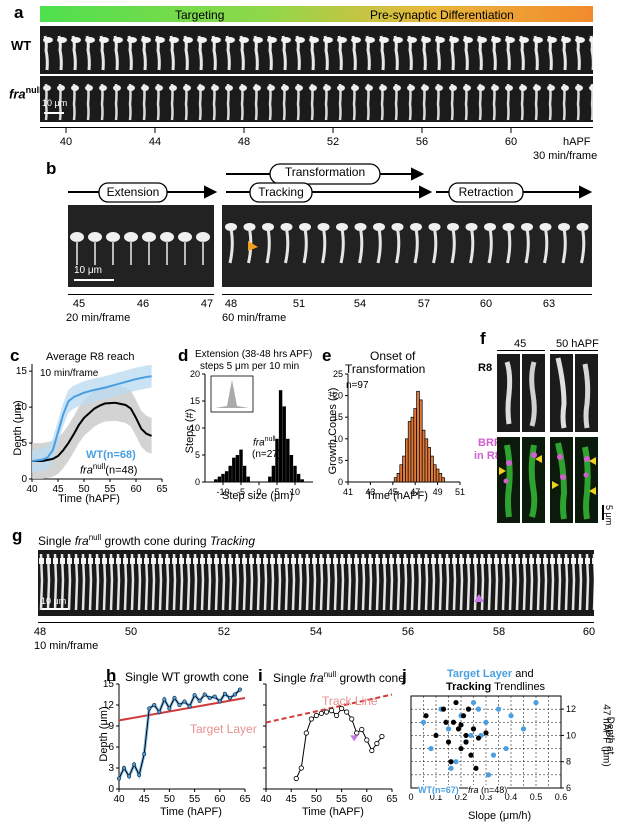 This screenshot has width=617, height=824. Describe the element at coordinates (254, 318) in the screenshot. I see `rate-b-right: 60 min/frame` at that location.